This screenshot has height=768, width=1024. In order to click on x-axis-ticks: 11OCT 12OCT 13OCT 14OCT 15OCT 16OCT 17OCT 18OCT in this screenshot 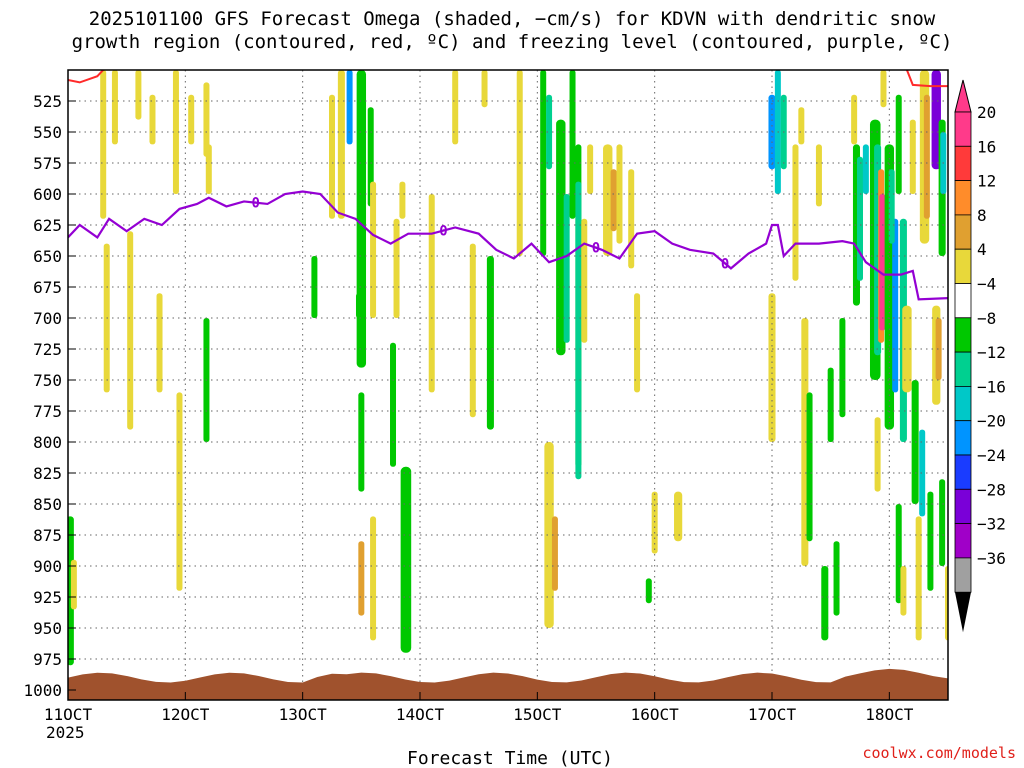, I will do `click(479, 708)`.